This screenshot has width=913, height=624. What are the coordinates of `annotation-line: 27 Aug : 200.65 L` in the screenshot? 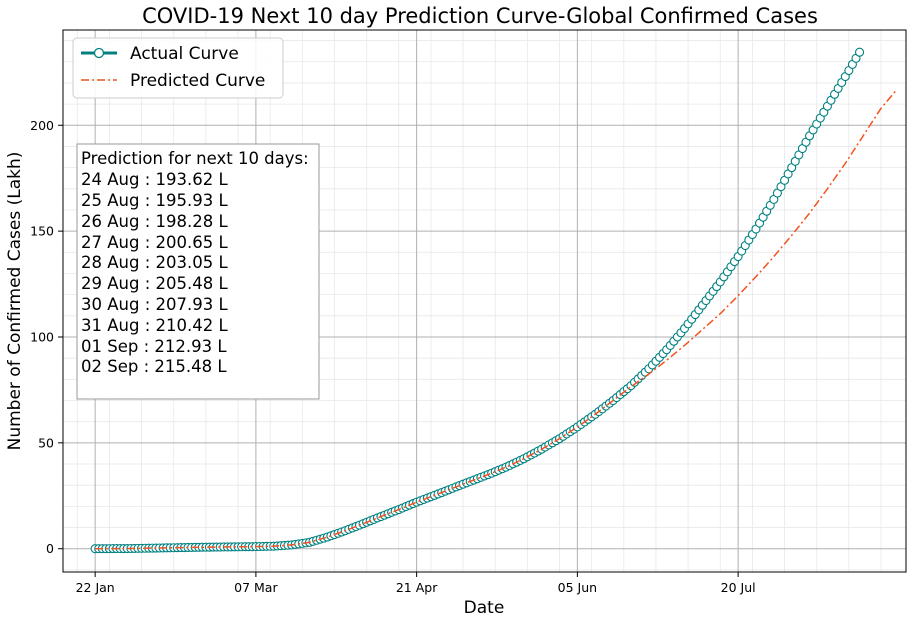 It's located at (154, 242).